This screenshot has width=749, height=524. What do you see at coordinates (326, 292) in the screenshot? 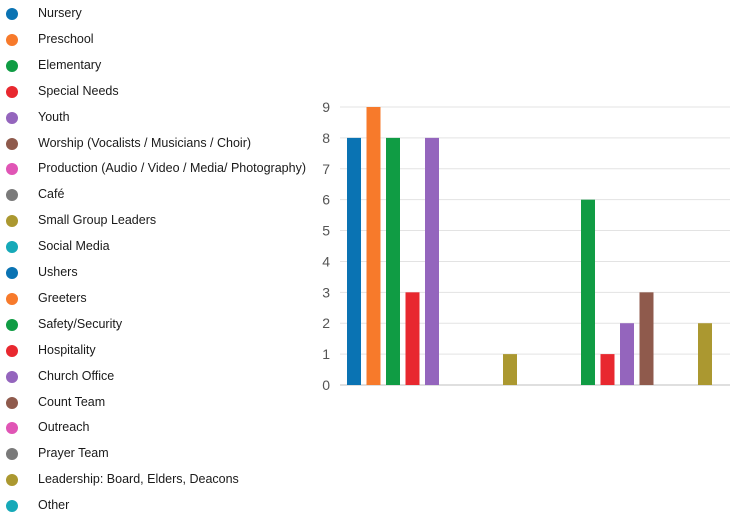
I see `y-tick-label: 3` at bounding box center [326, 292].